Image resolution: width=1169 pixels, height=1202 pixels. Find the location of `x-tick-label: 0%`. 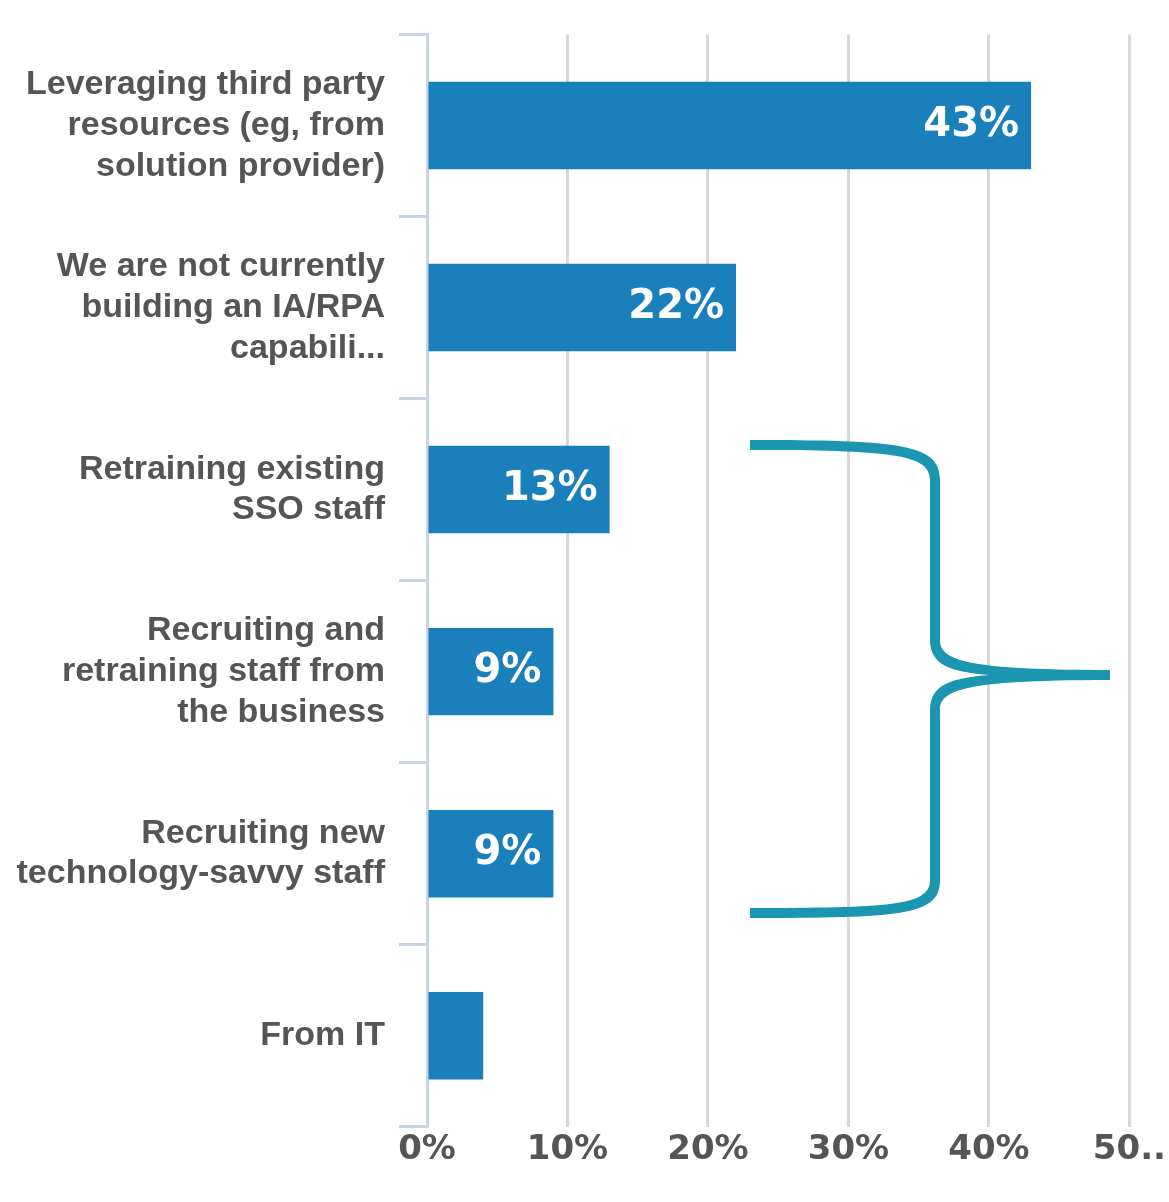

x-tick-label: 0% is located at coordinates (427, 1147).